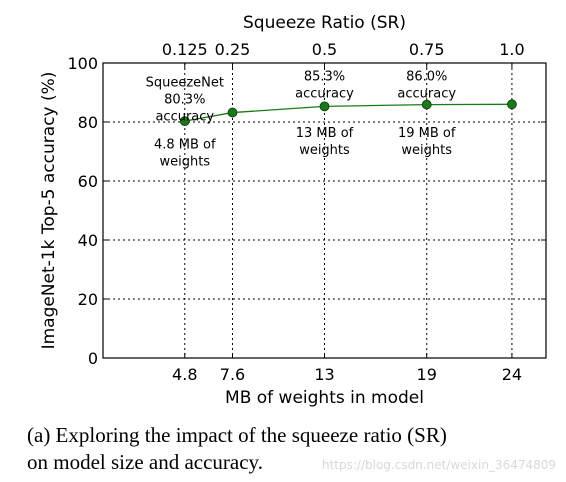  I want to click on top-tick-label: 0.25, so click(233, 49).